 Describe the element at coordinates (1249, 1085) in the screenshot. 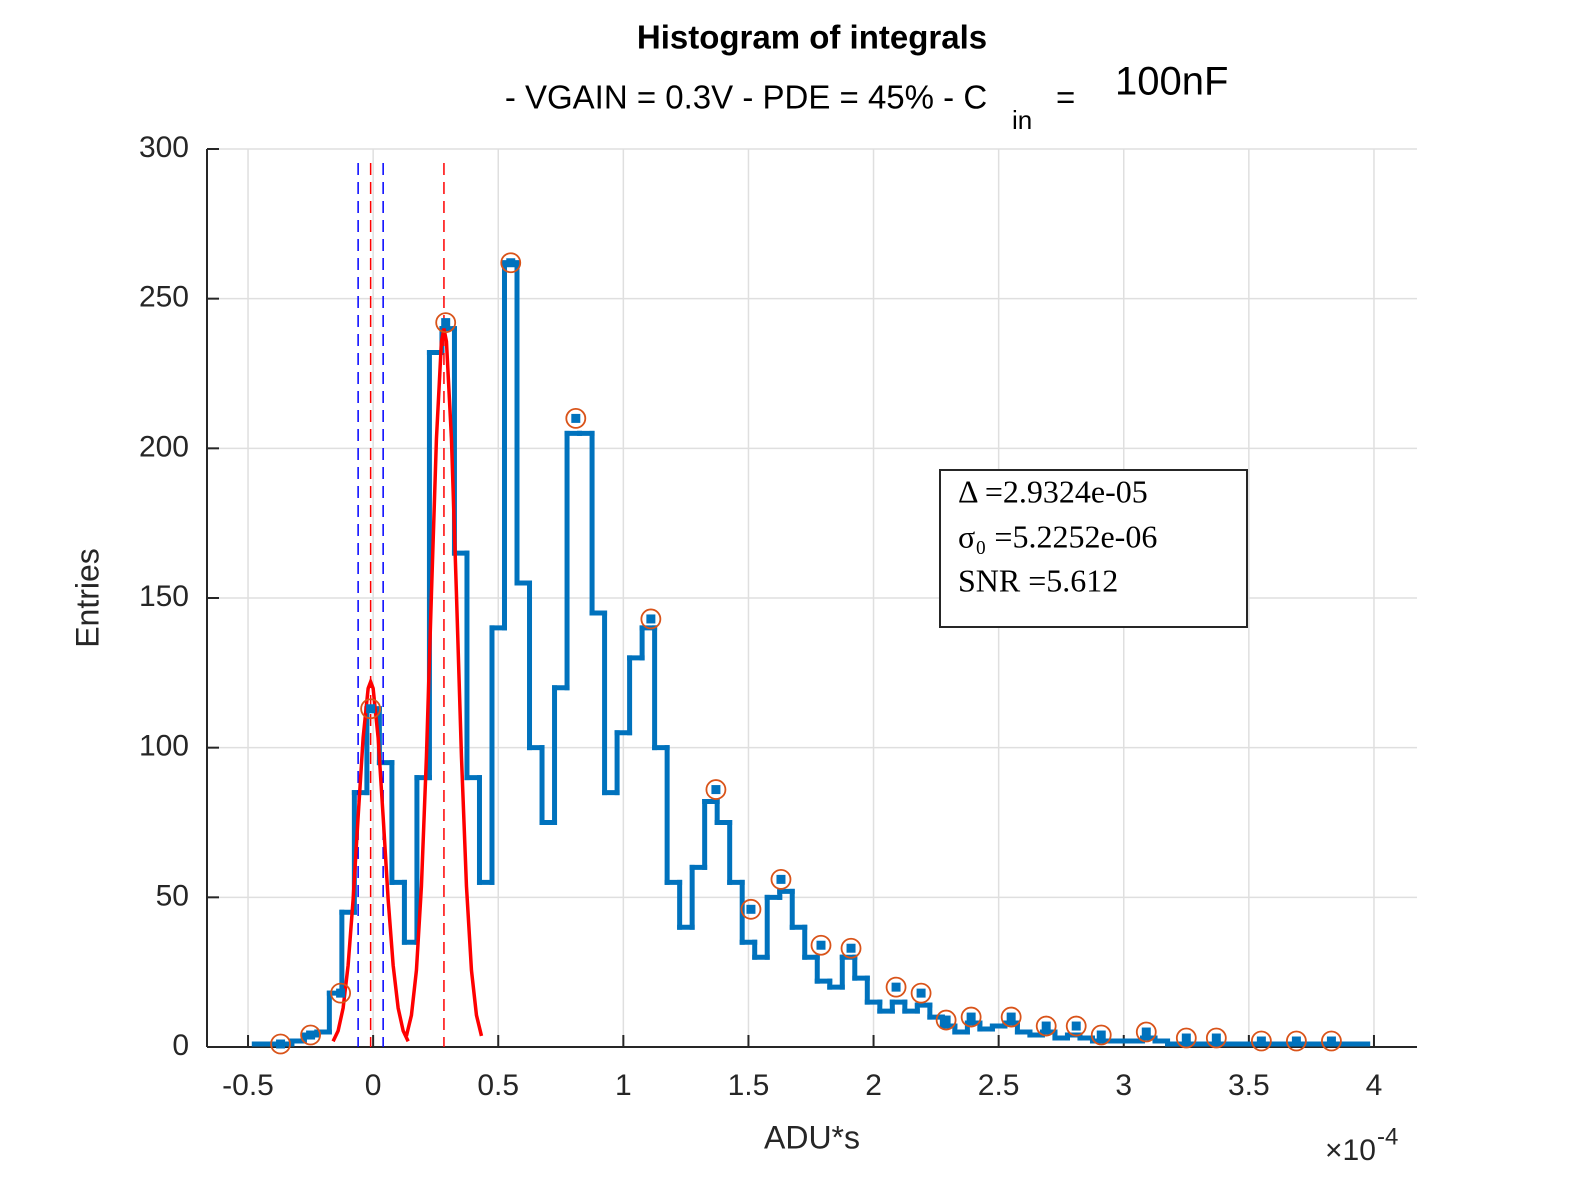

I see `x-tick-label: 3.5` at that location.